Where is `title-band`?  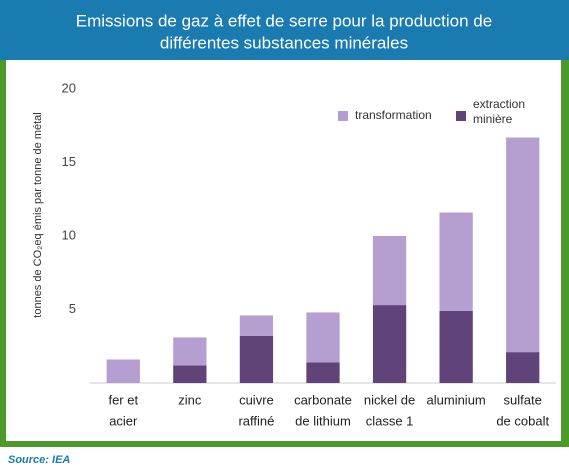
title-band is located at coordinates (284, 30).